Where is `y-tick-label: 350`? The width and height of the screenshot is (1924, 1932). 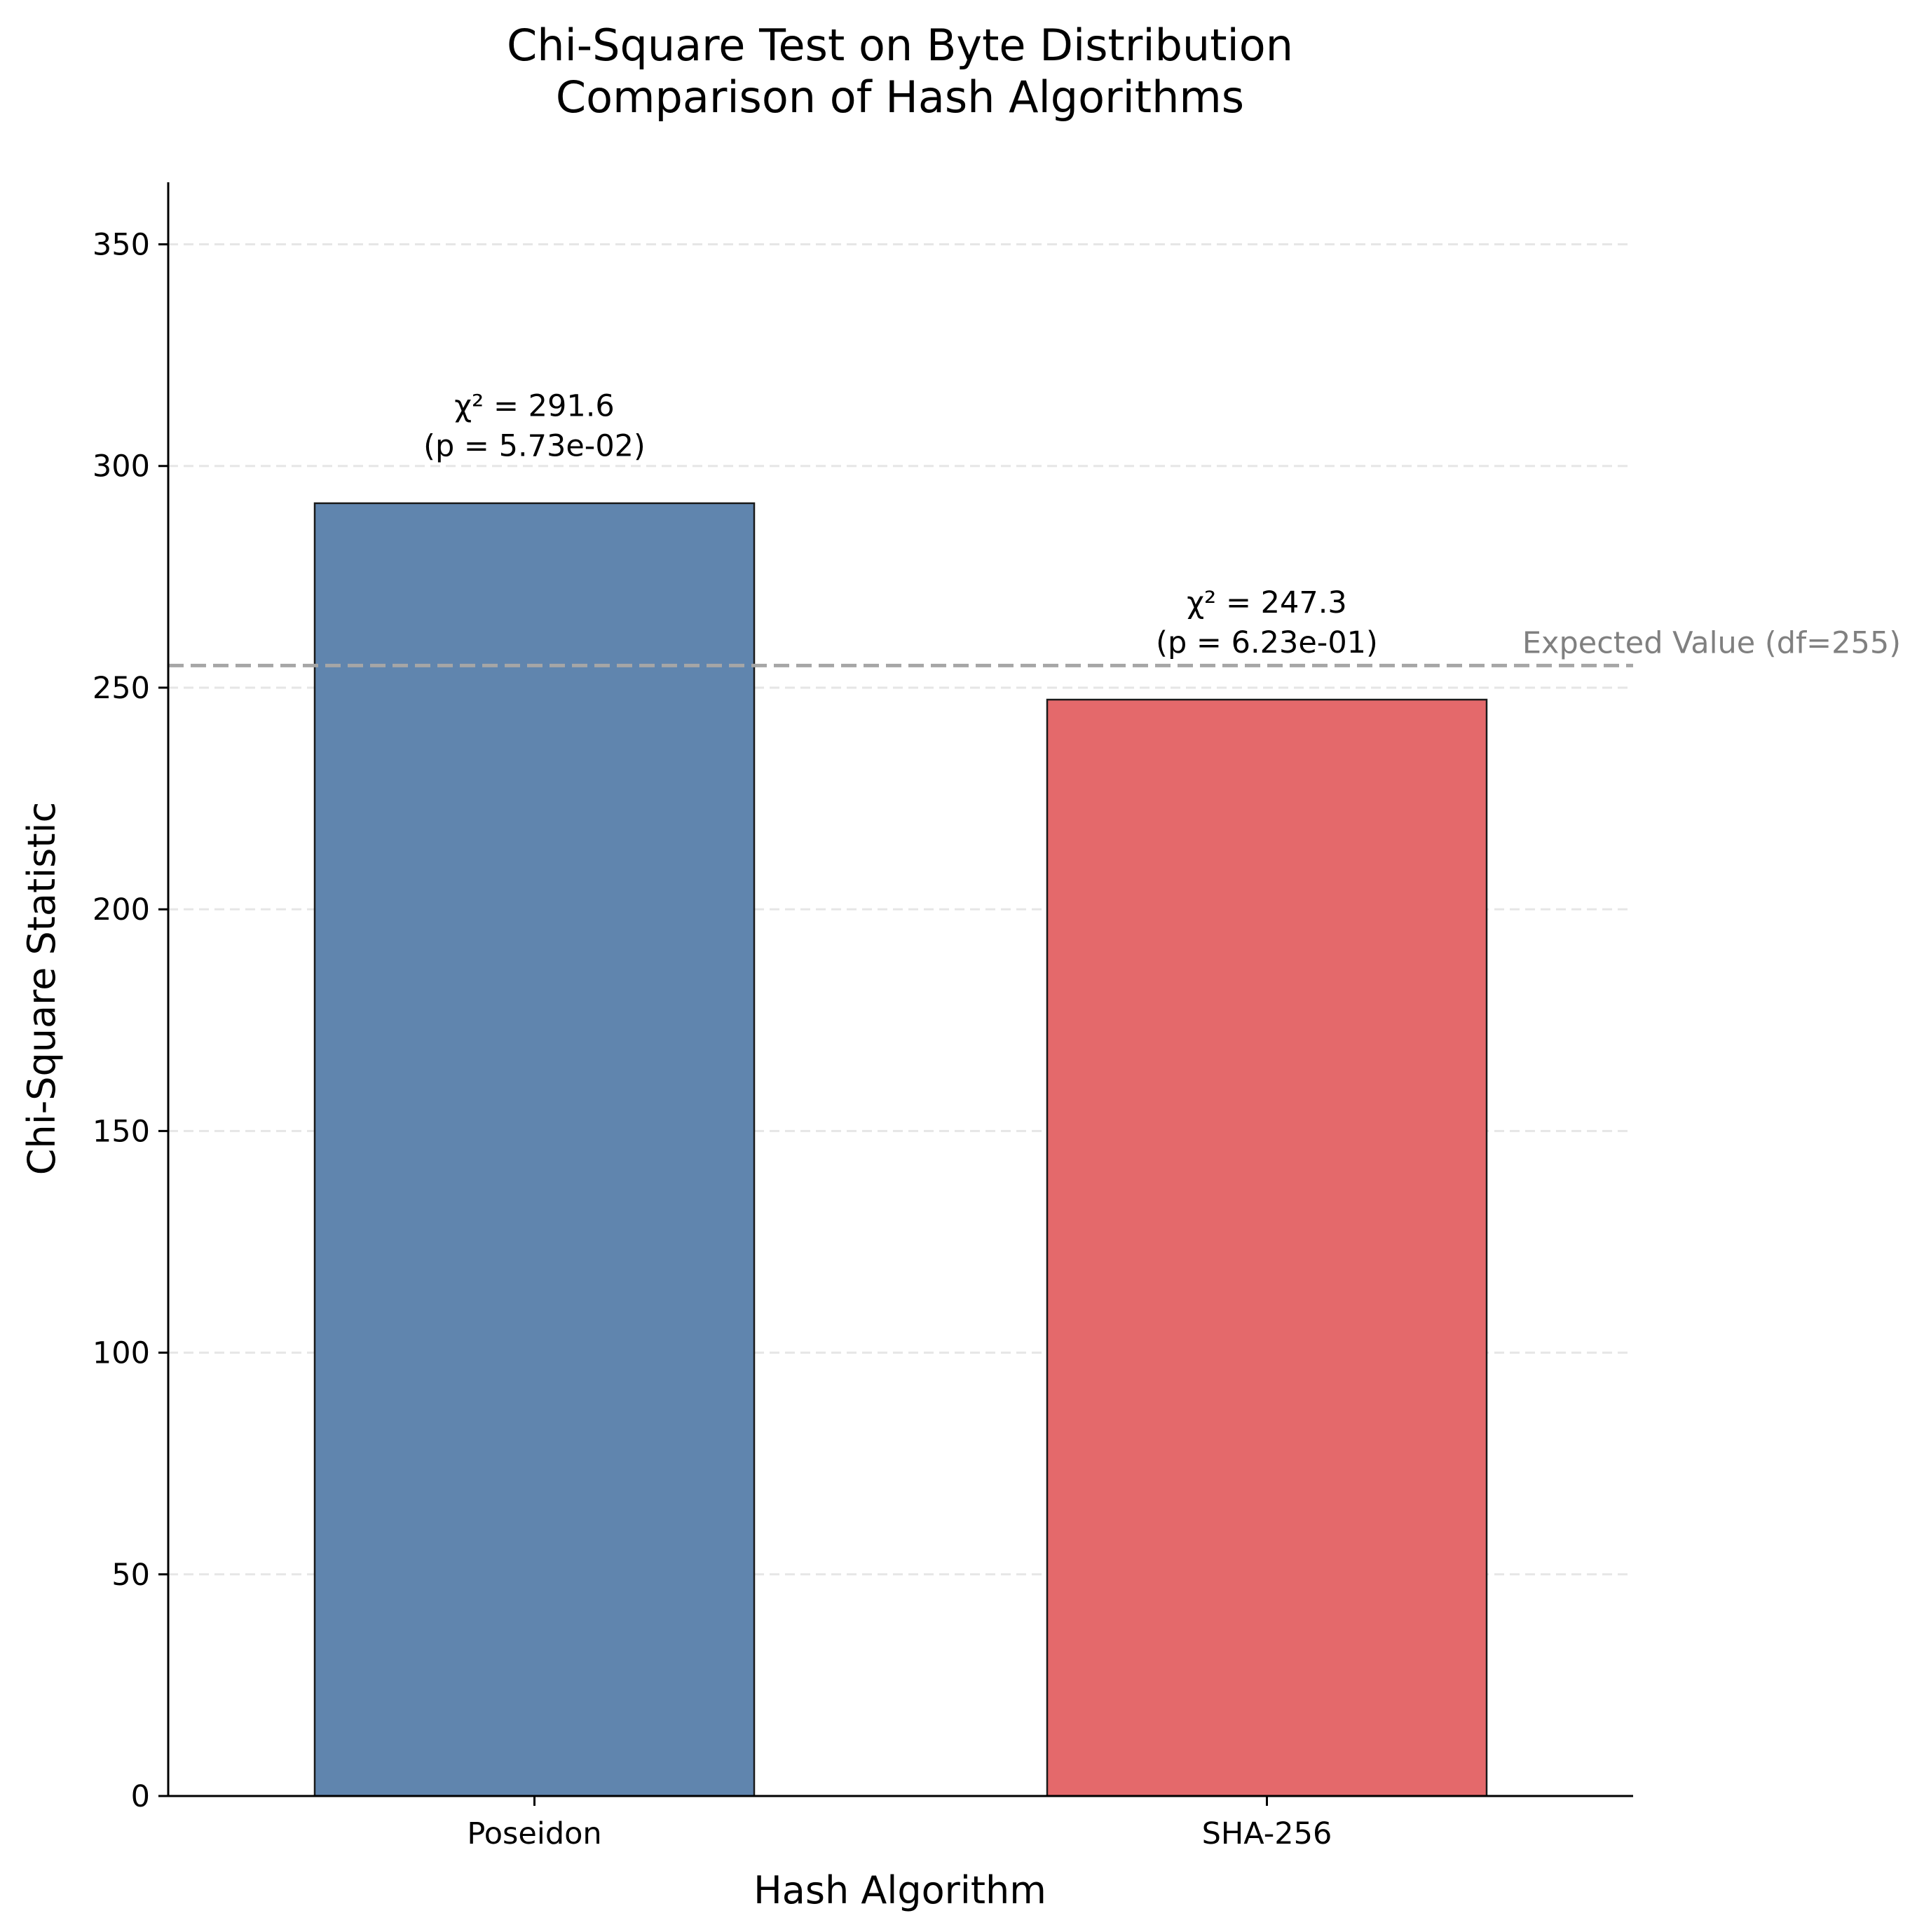 y-tick-label: 350 is located at coordinates (121, 246).